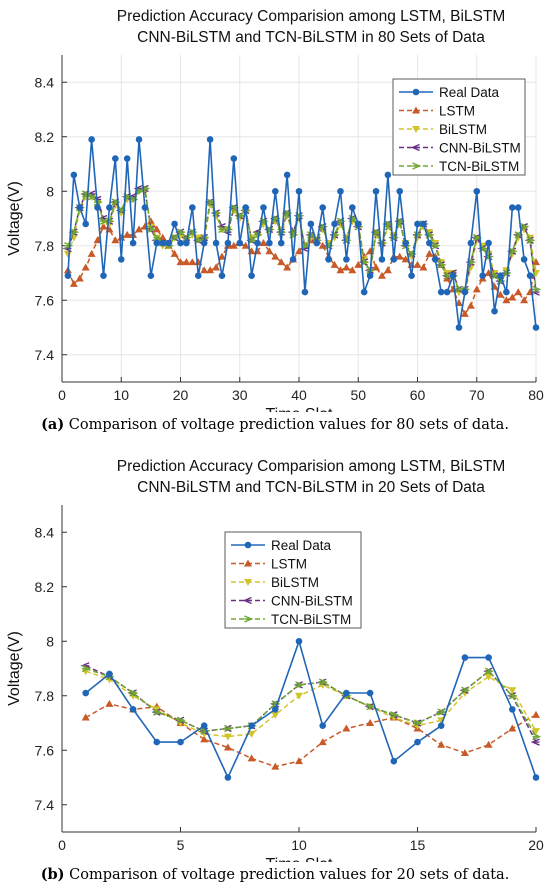  Describe the element at coordinates (45, 300) in the screenshot. I see `y-tick-label: 7.6` at that location.